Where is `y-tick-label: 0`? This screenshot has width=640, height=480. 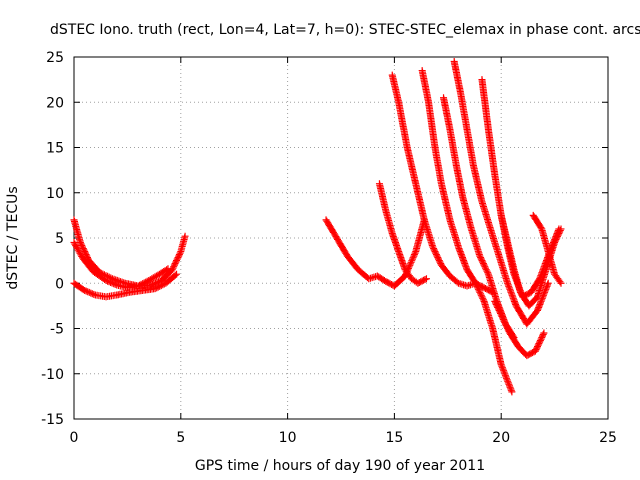
y-tick-label: 0 is located at coordinates (59, 284).